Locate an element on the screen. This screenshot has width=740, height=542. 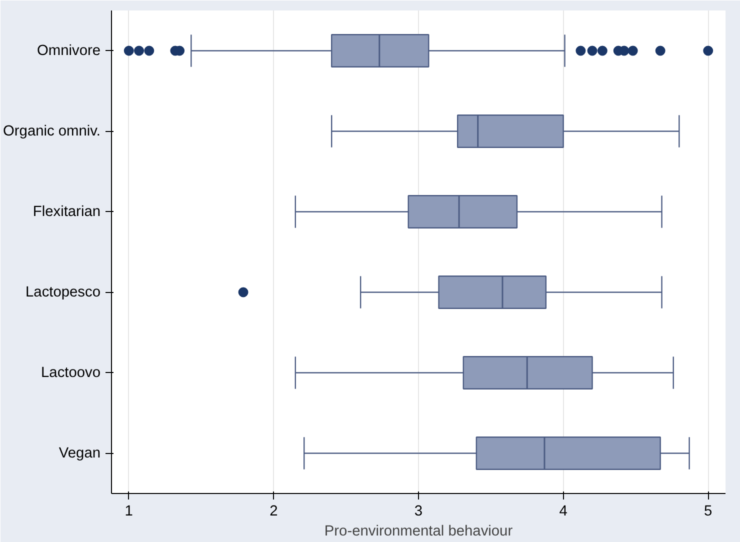
y-tick-label: Flexitarian is located at coordinates (66, 212).